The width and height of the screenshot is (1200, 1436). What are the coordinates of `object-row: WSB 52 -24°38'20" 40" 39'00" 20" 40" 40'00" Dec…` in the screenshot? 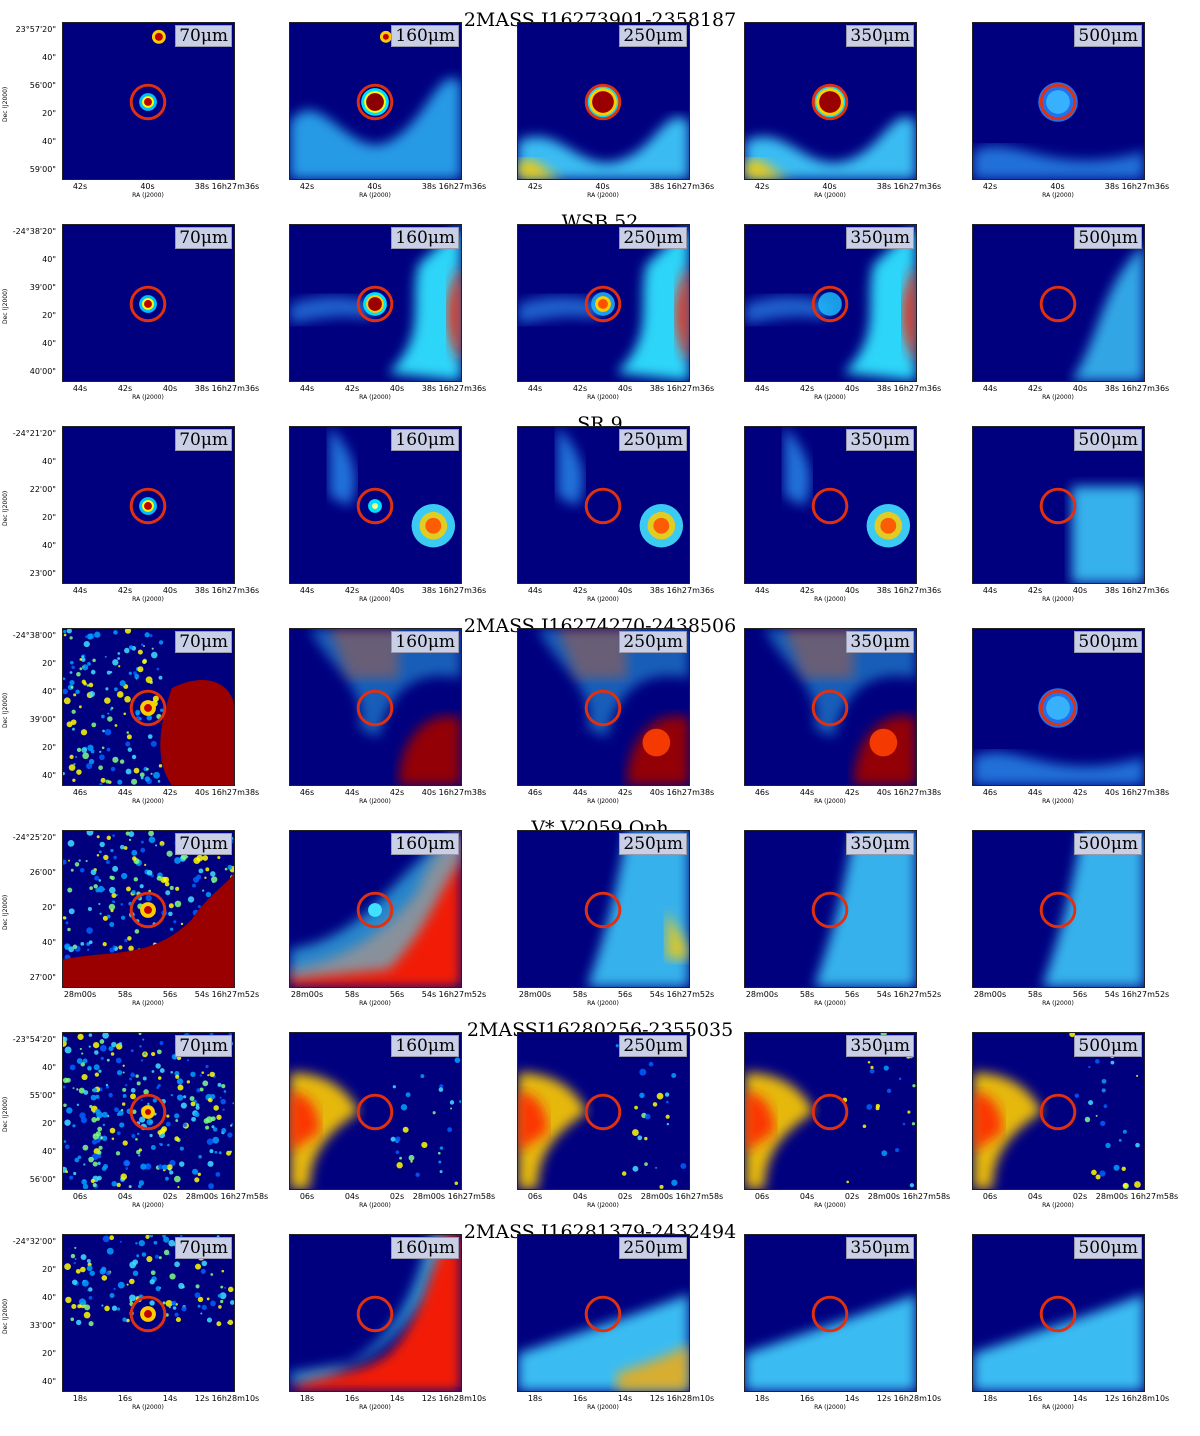 It's located at (600, 319).